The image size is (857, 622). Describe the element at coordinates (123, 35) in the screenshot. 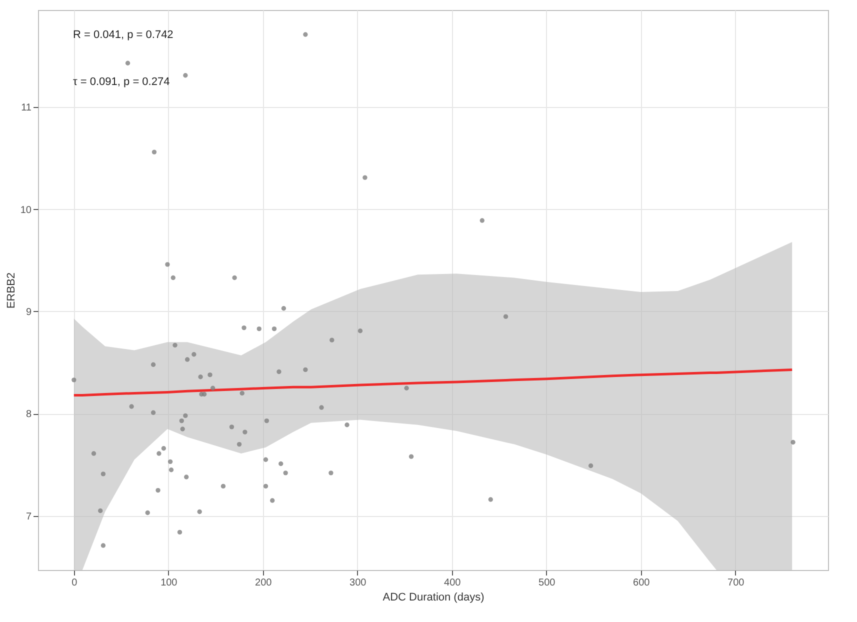

I see `annotation: R = 0.041, p = 0.742` at that location.